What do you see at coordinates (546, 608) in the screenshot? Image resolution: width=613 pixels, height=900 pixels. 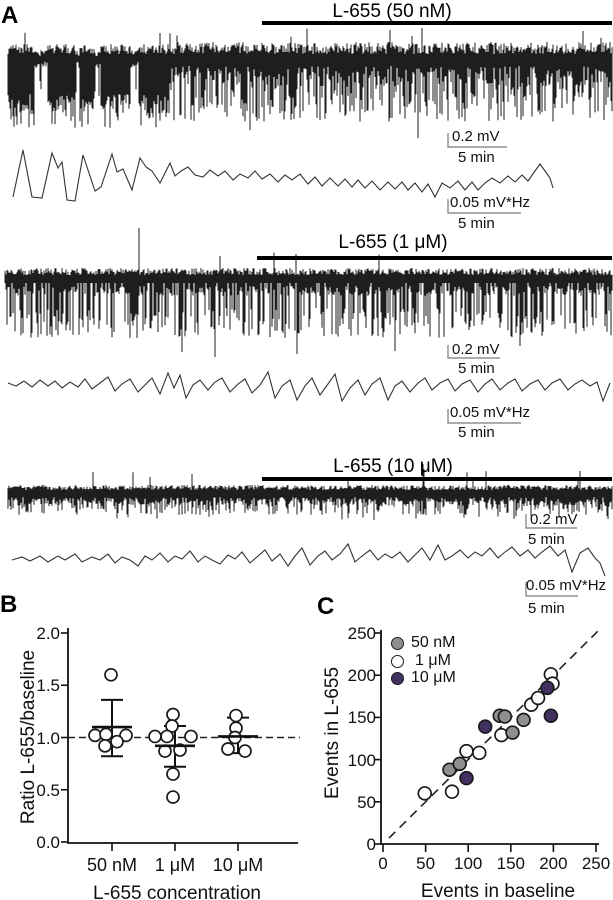 I see `trace3-rate-time-scale-label: 5 min` at bounding box center [546, 608].